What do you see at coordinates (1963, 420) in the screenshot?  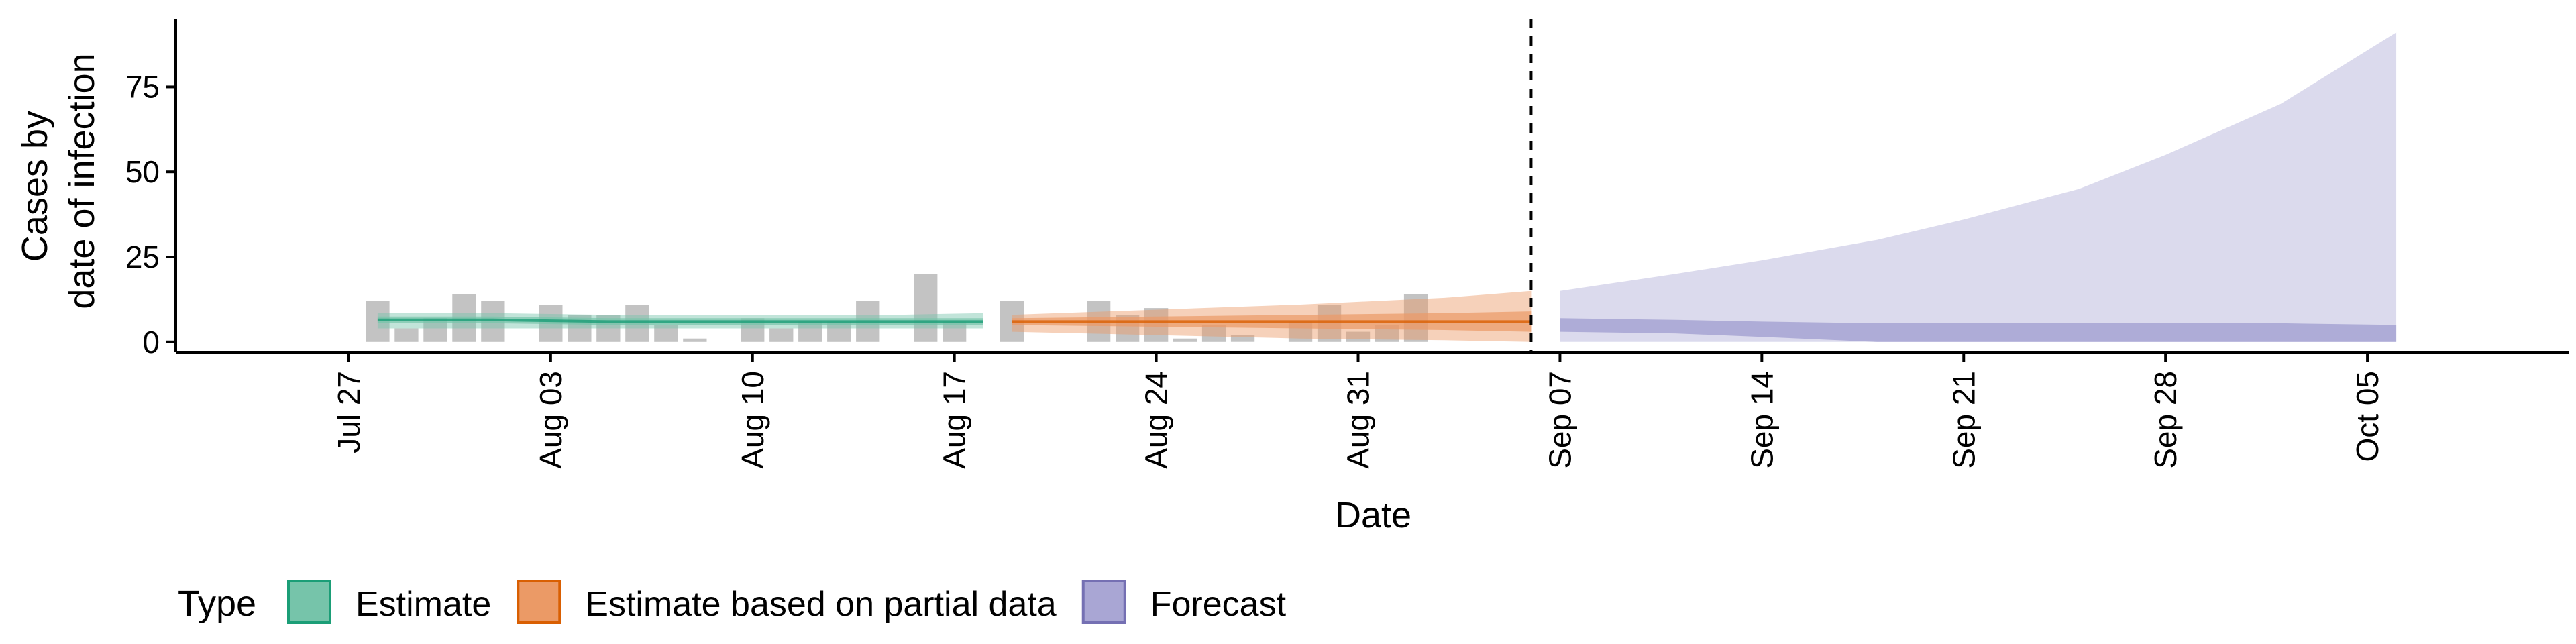 I see `x-tick-label: Sep 21` at bounding box center [1963, 420].